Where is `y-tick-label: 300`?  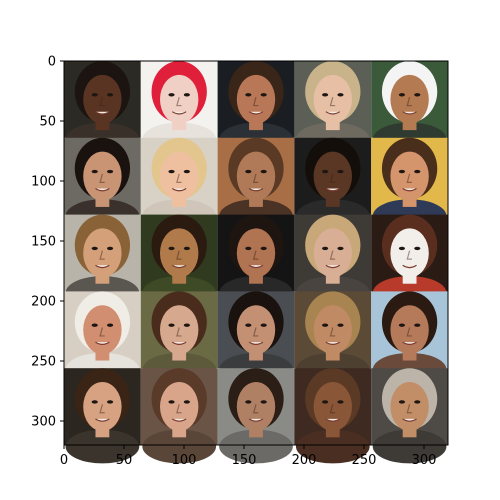 y-tick-label: 300 is located at coordinates (43, 422).